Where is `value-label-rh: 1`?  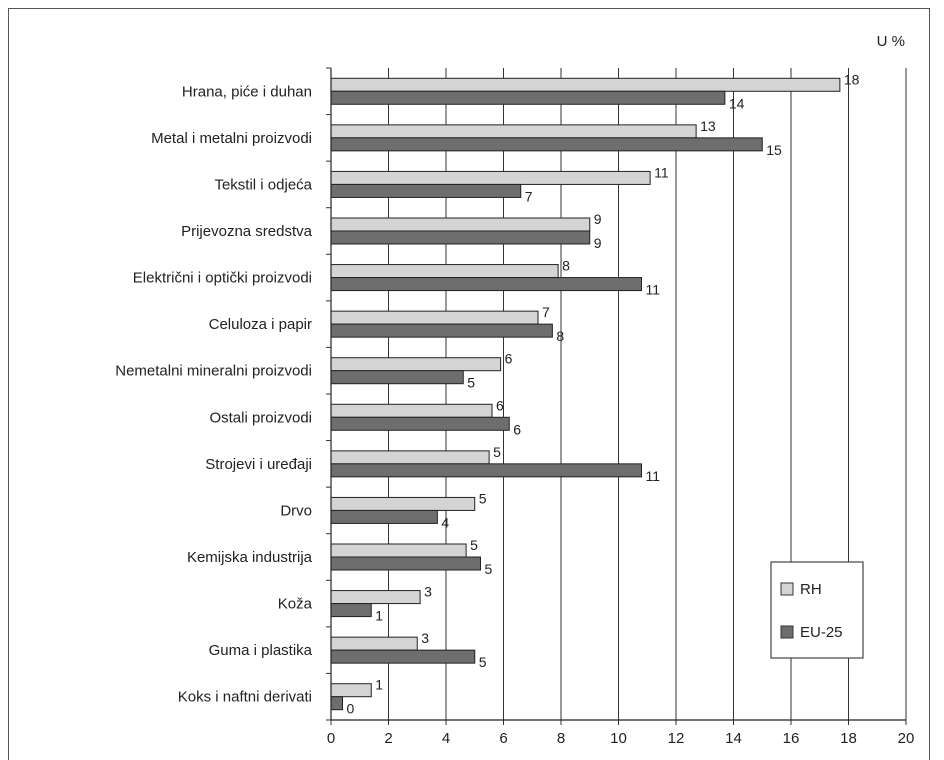 value-label-rh: 1 is located at coordinates (379, 685).